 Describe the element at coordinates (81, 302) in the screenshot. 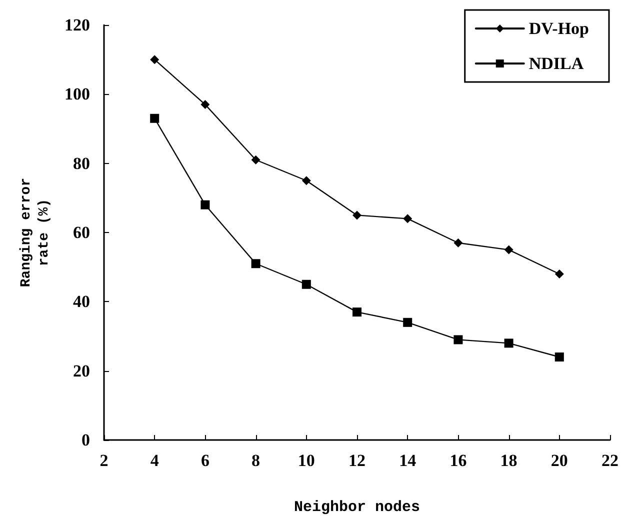

I see `y-tick-label: 40` at that location.